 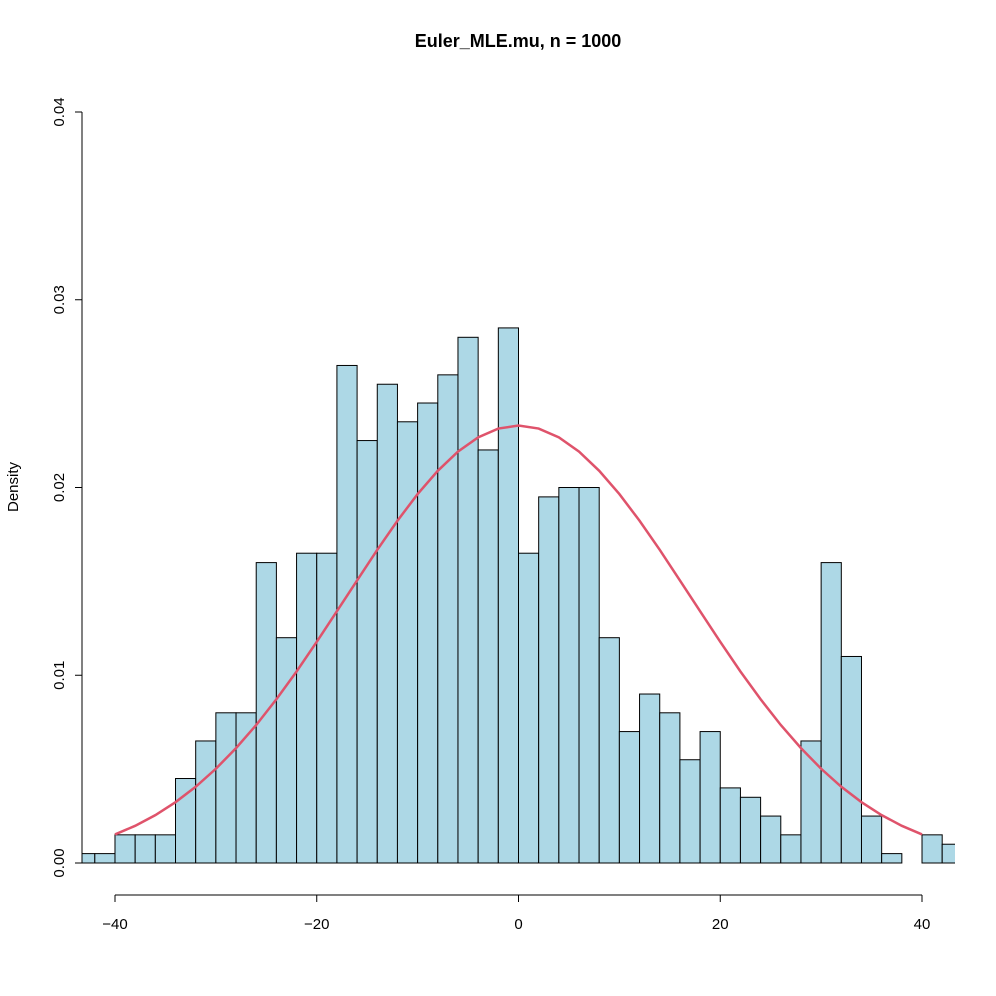 I want to click on x-tick-label: −40, so click(x=114, y=924).